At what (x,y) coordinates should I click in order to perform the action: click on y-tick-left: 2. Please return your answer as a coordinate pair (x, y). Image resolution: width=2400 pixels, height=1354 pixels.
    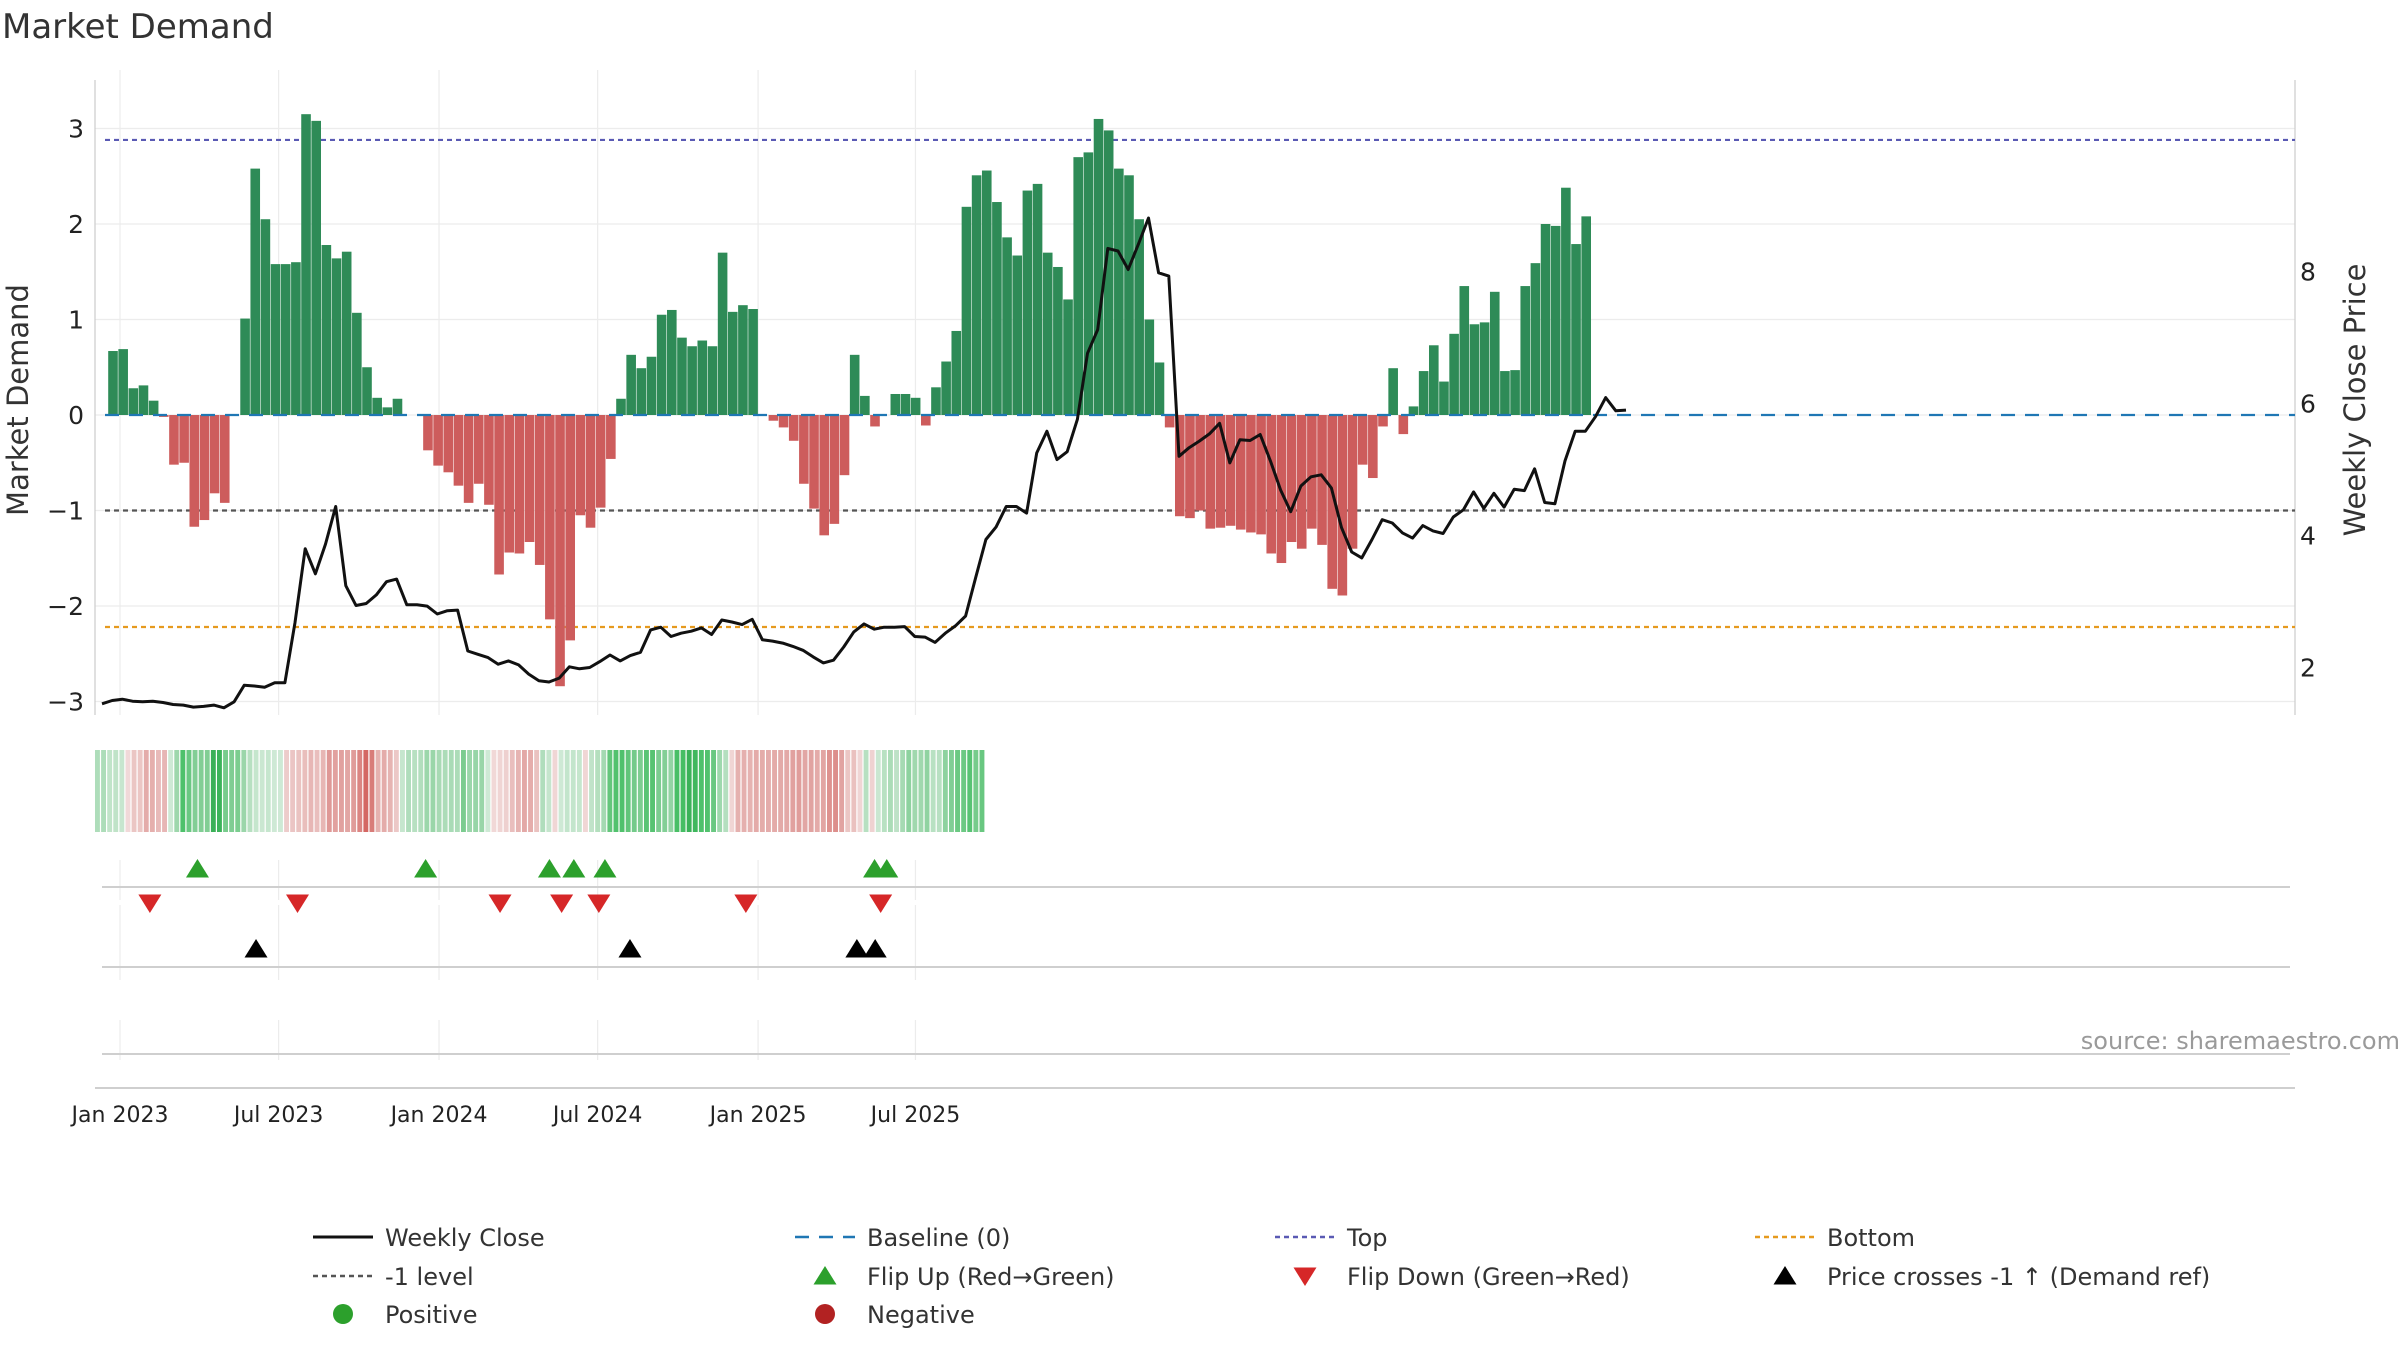
    Looking at the image, I should click on (76, 224).